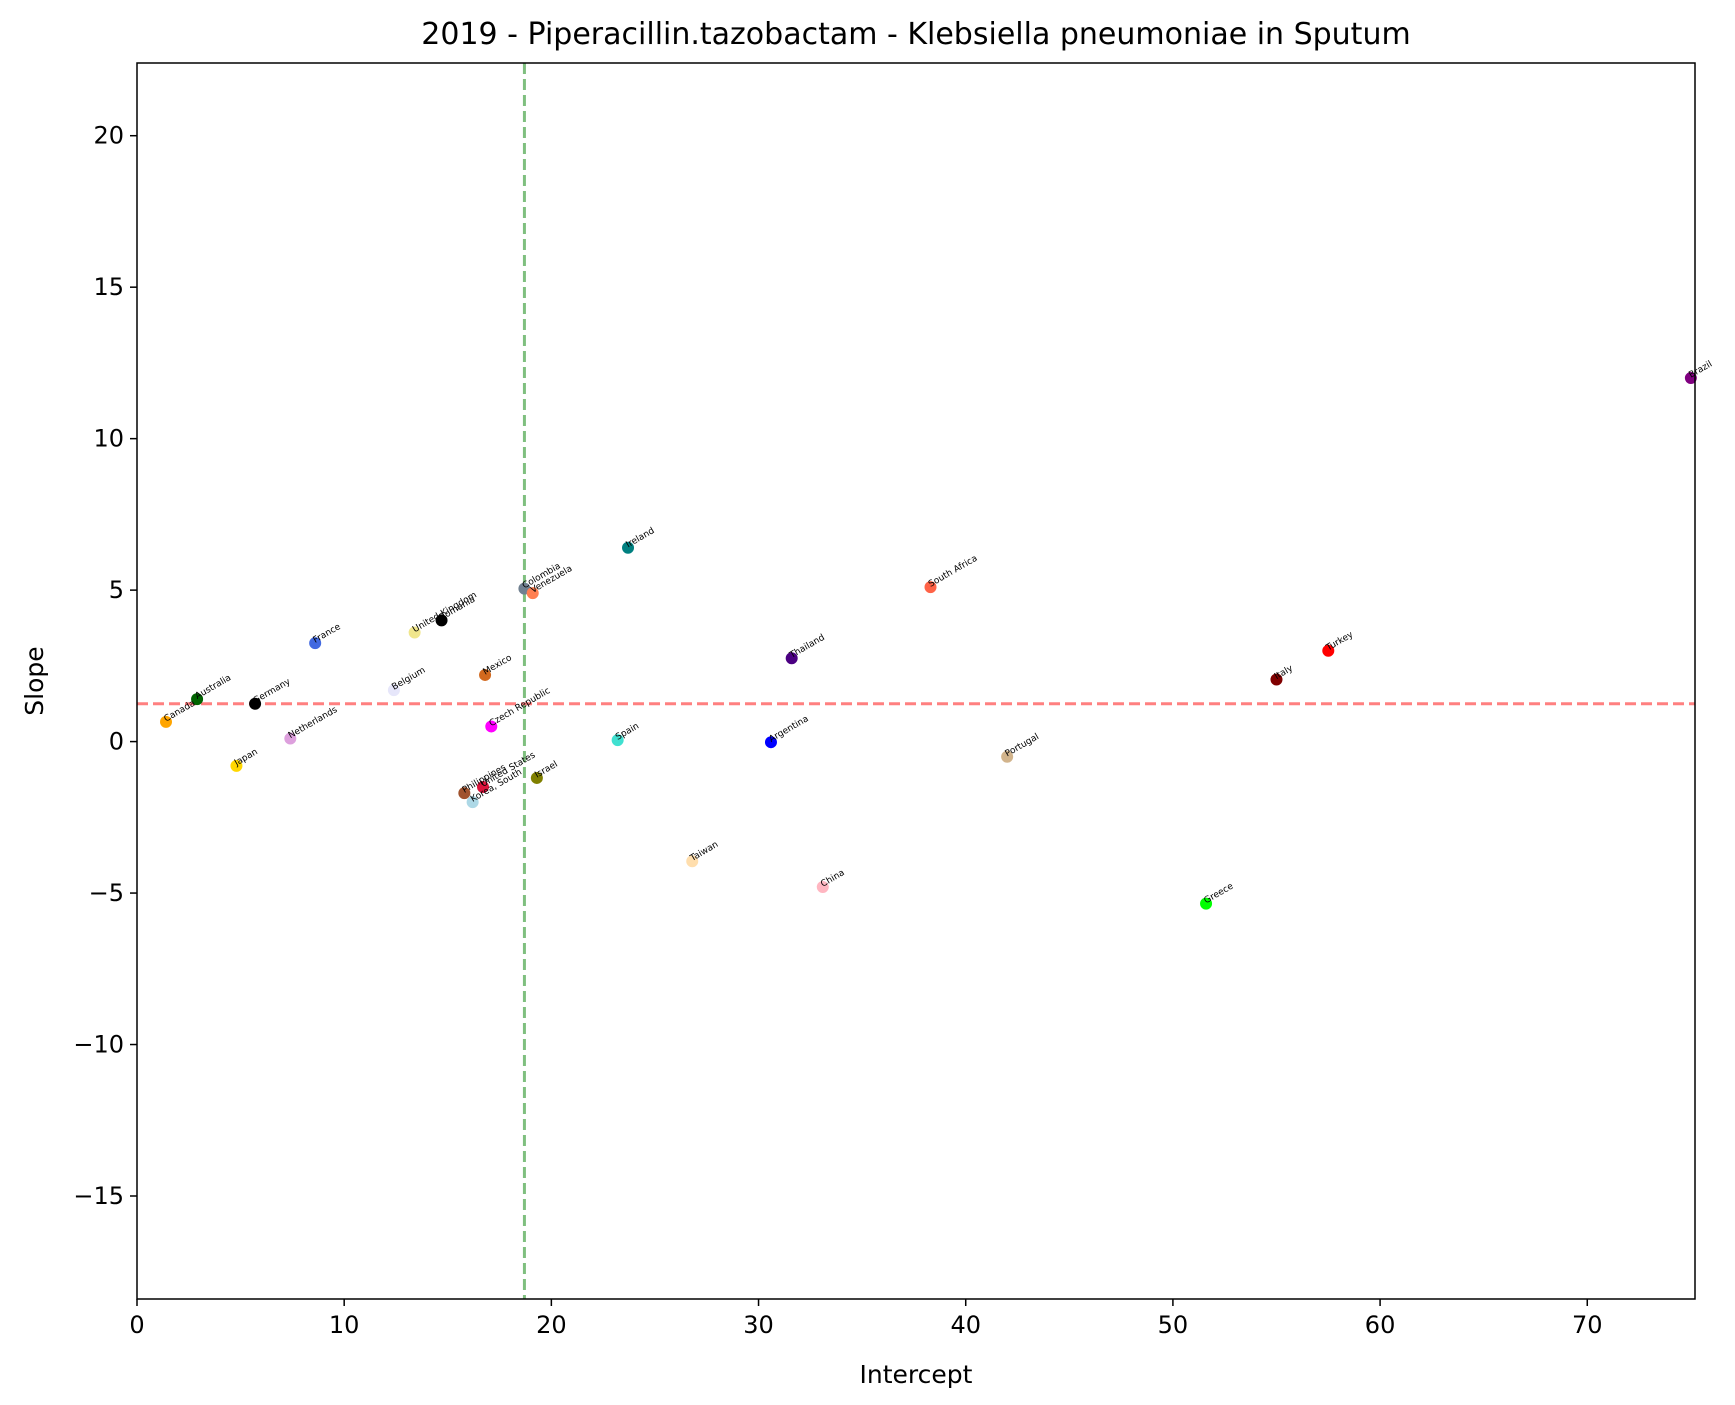  I want to click on point-label-germany: Germany, so click(272, 692).